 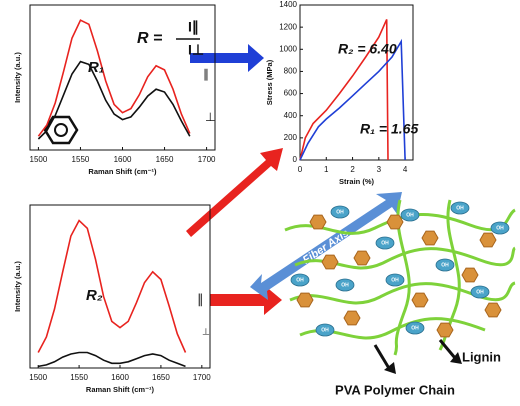 What do you see at coordinates (481, 356) in the screenshot?
I see `lignin-label: Lignin` at bounding box center [481, 356].